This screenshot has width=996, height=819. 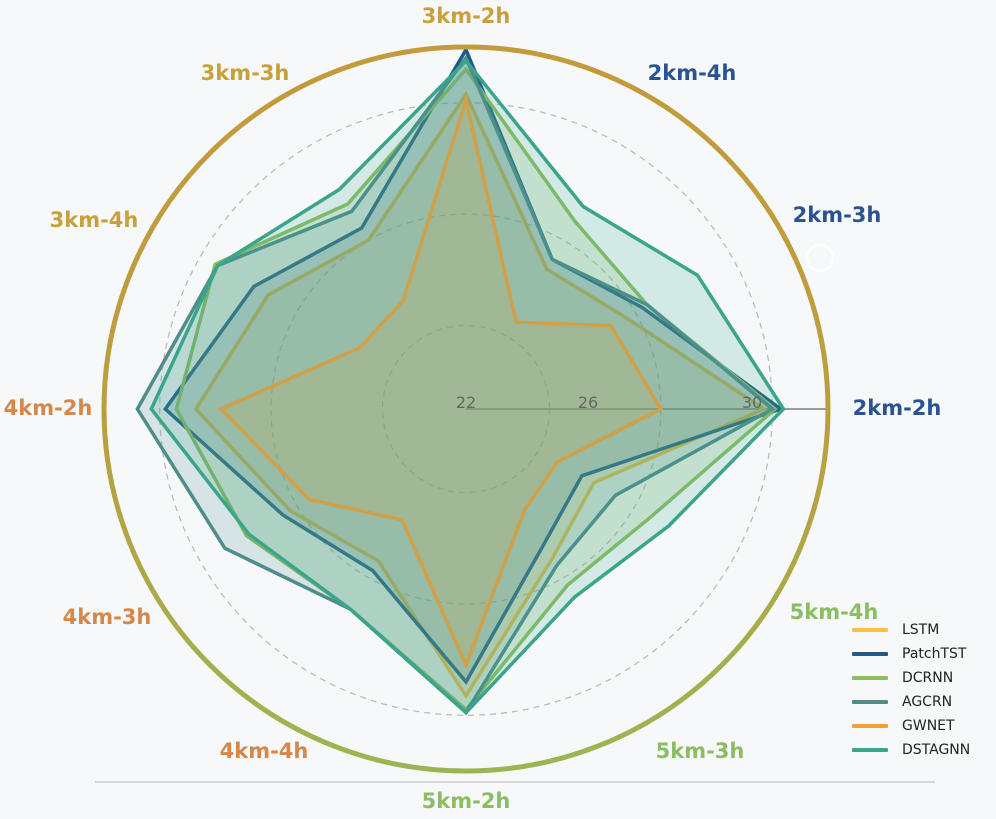 I want to click on legend-item-agcrn: AGCRN, so click(x=922, y=702).